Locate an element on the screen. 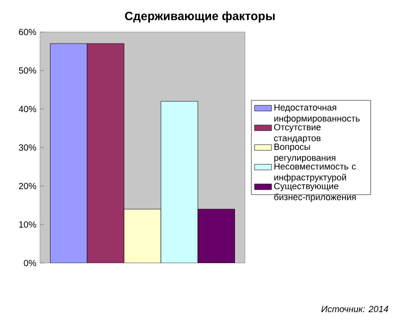 The height and width of the screenshot is (321, 400). legend-label: Вопросы регулирования is located at coordinates (305, 153).